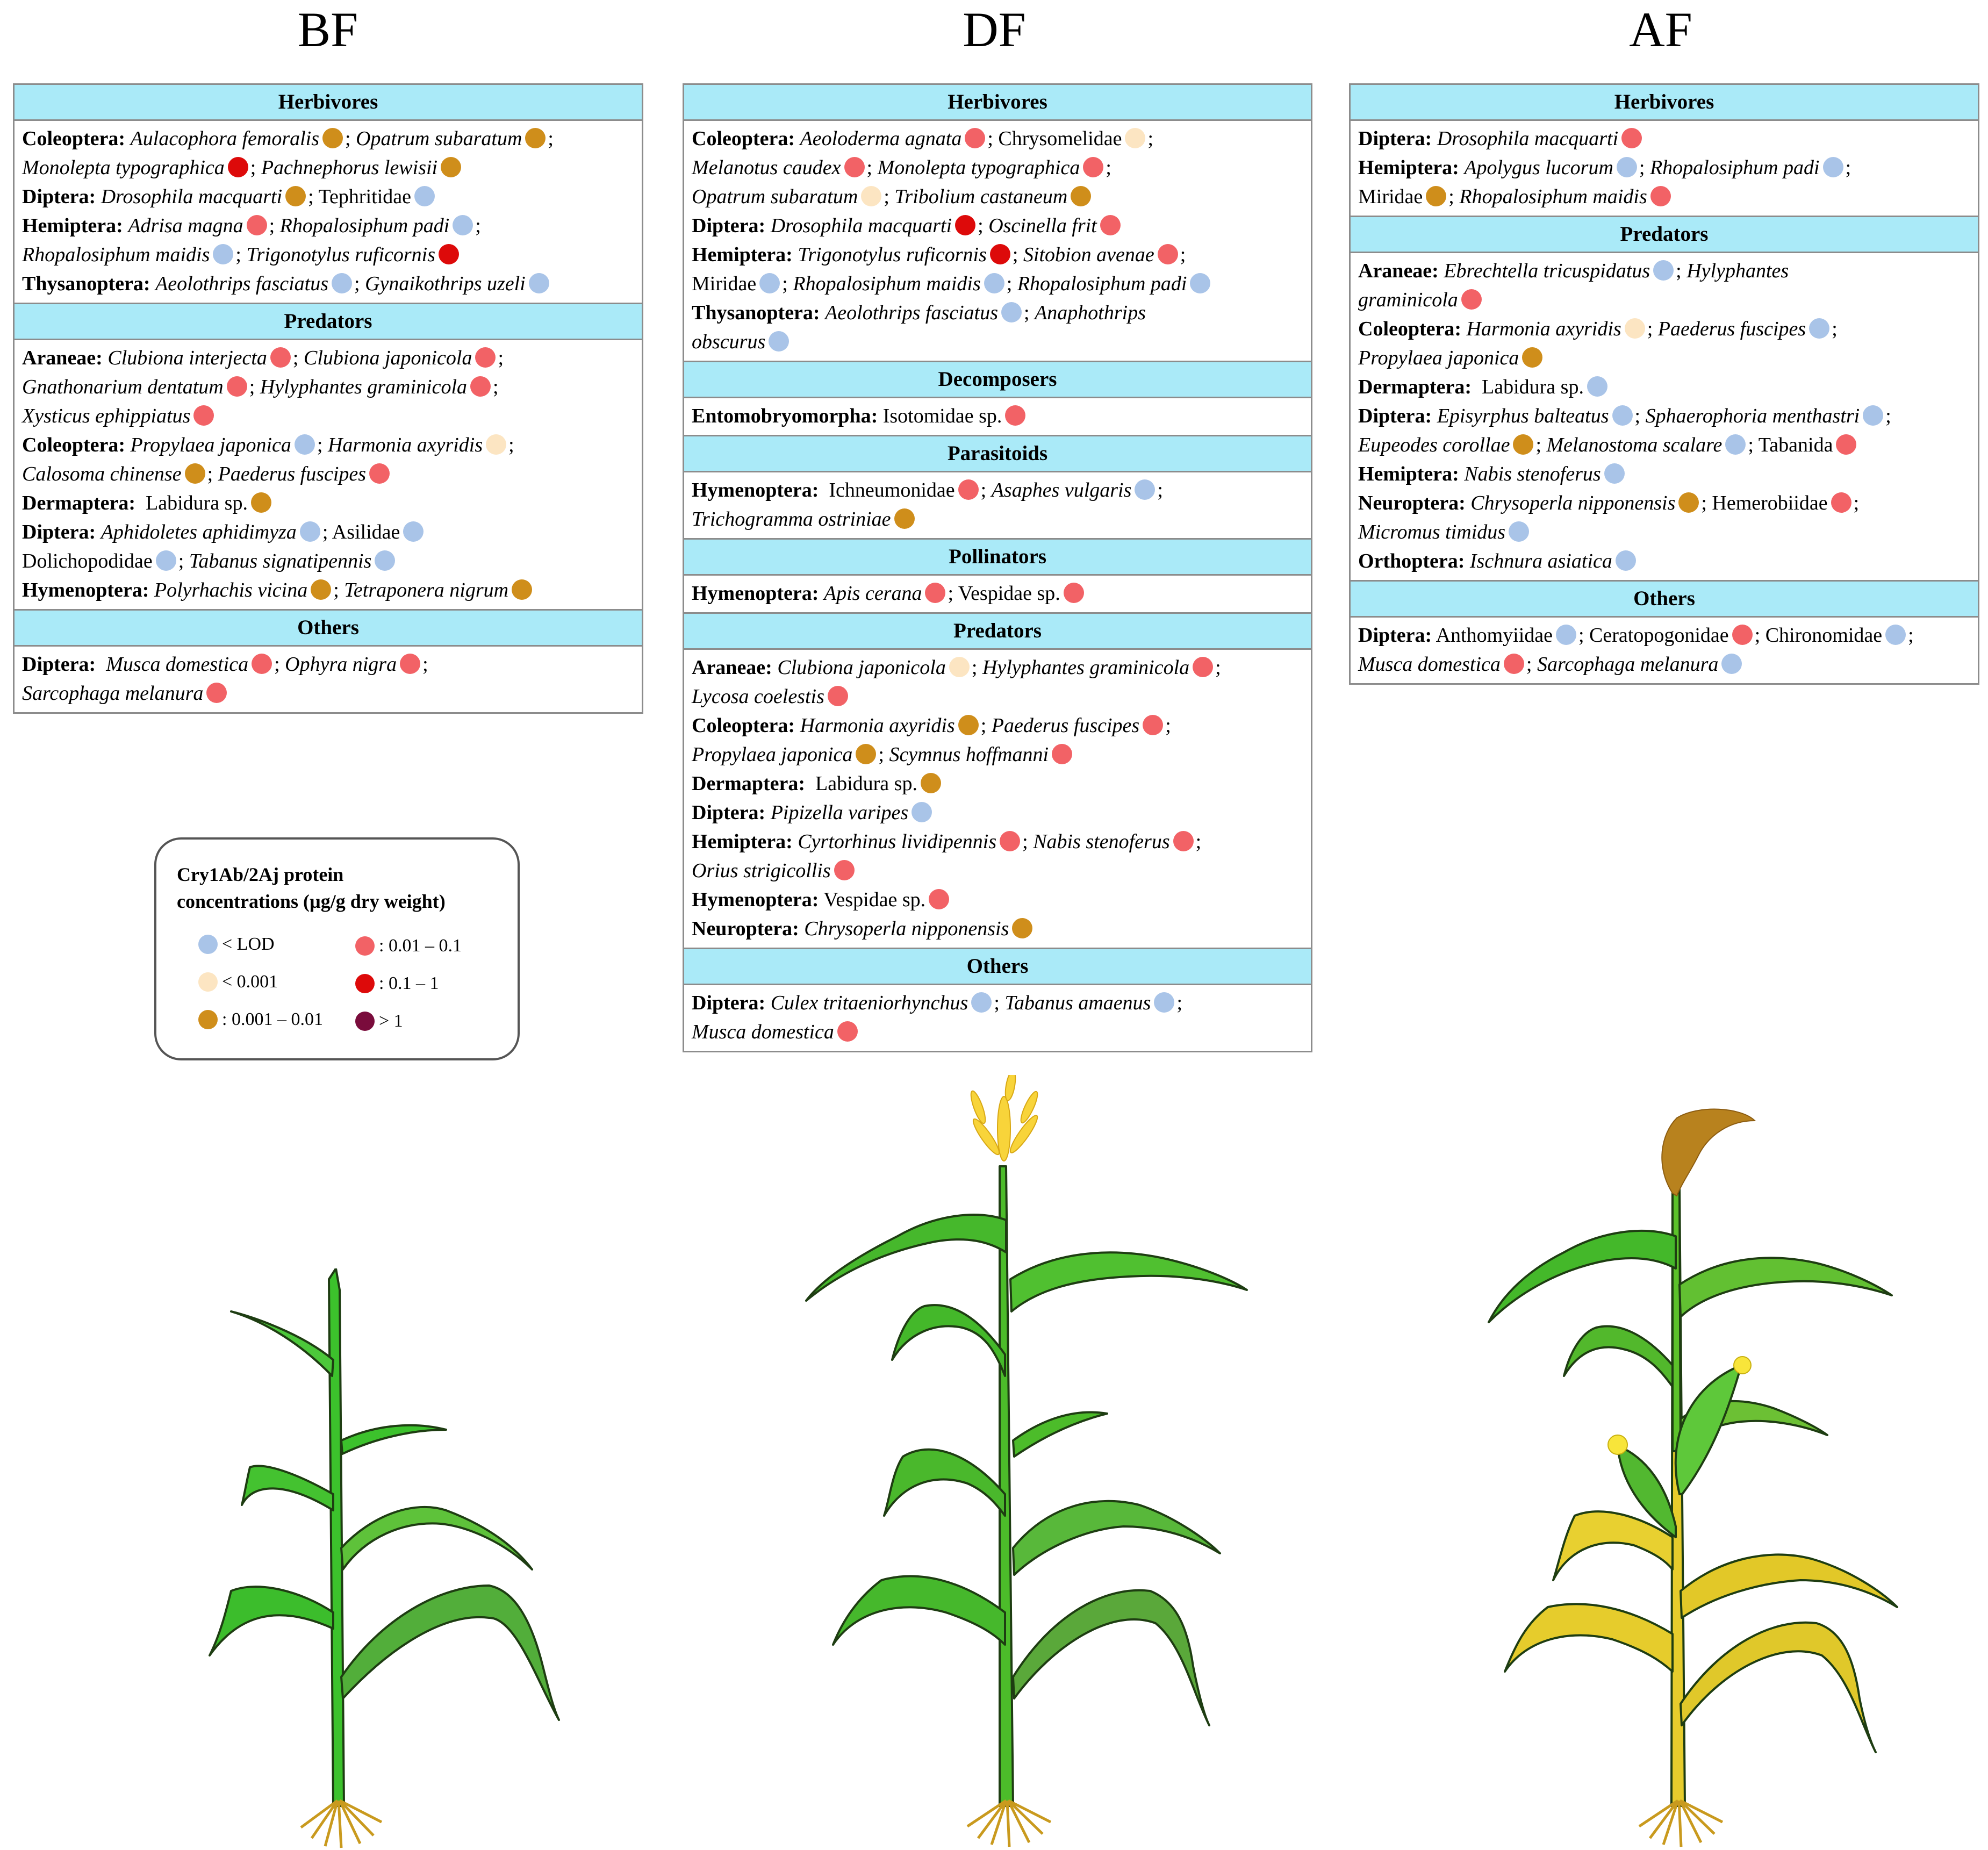 This screenshot has height=1850, width=1988. Describe the element at coordinates (328, 693) in the screenshot. I see `taxon-line: Sarcophaga melanura` at that location.